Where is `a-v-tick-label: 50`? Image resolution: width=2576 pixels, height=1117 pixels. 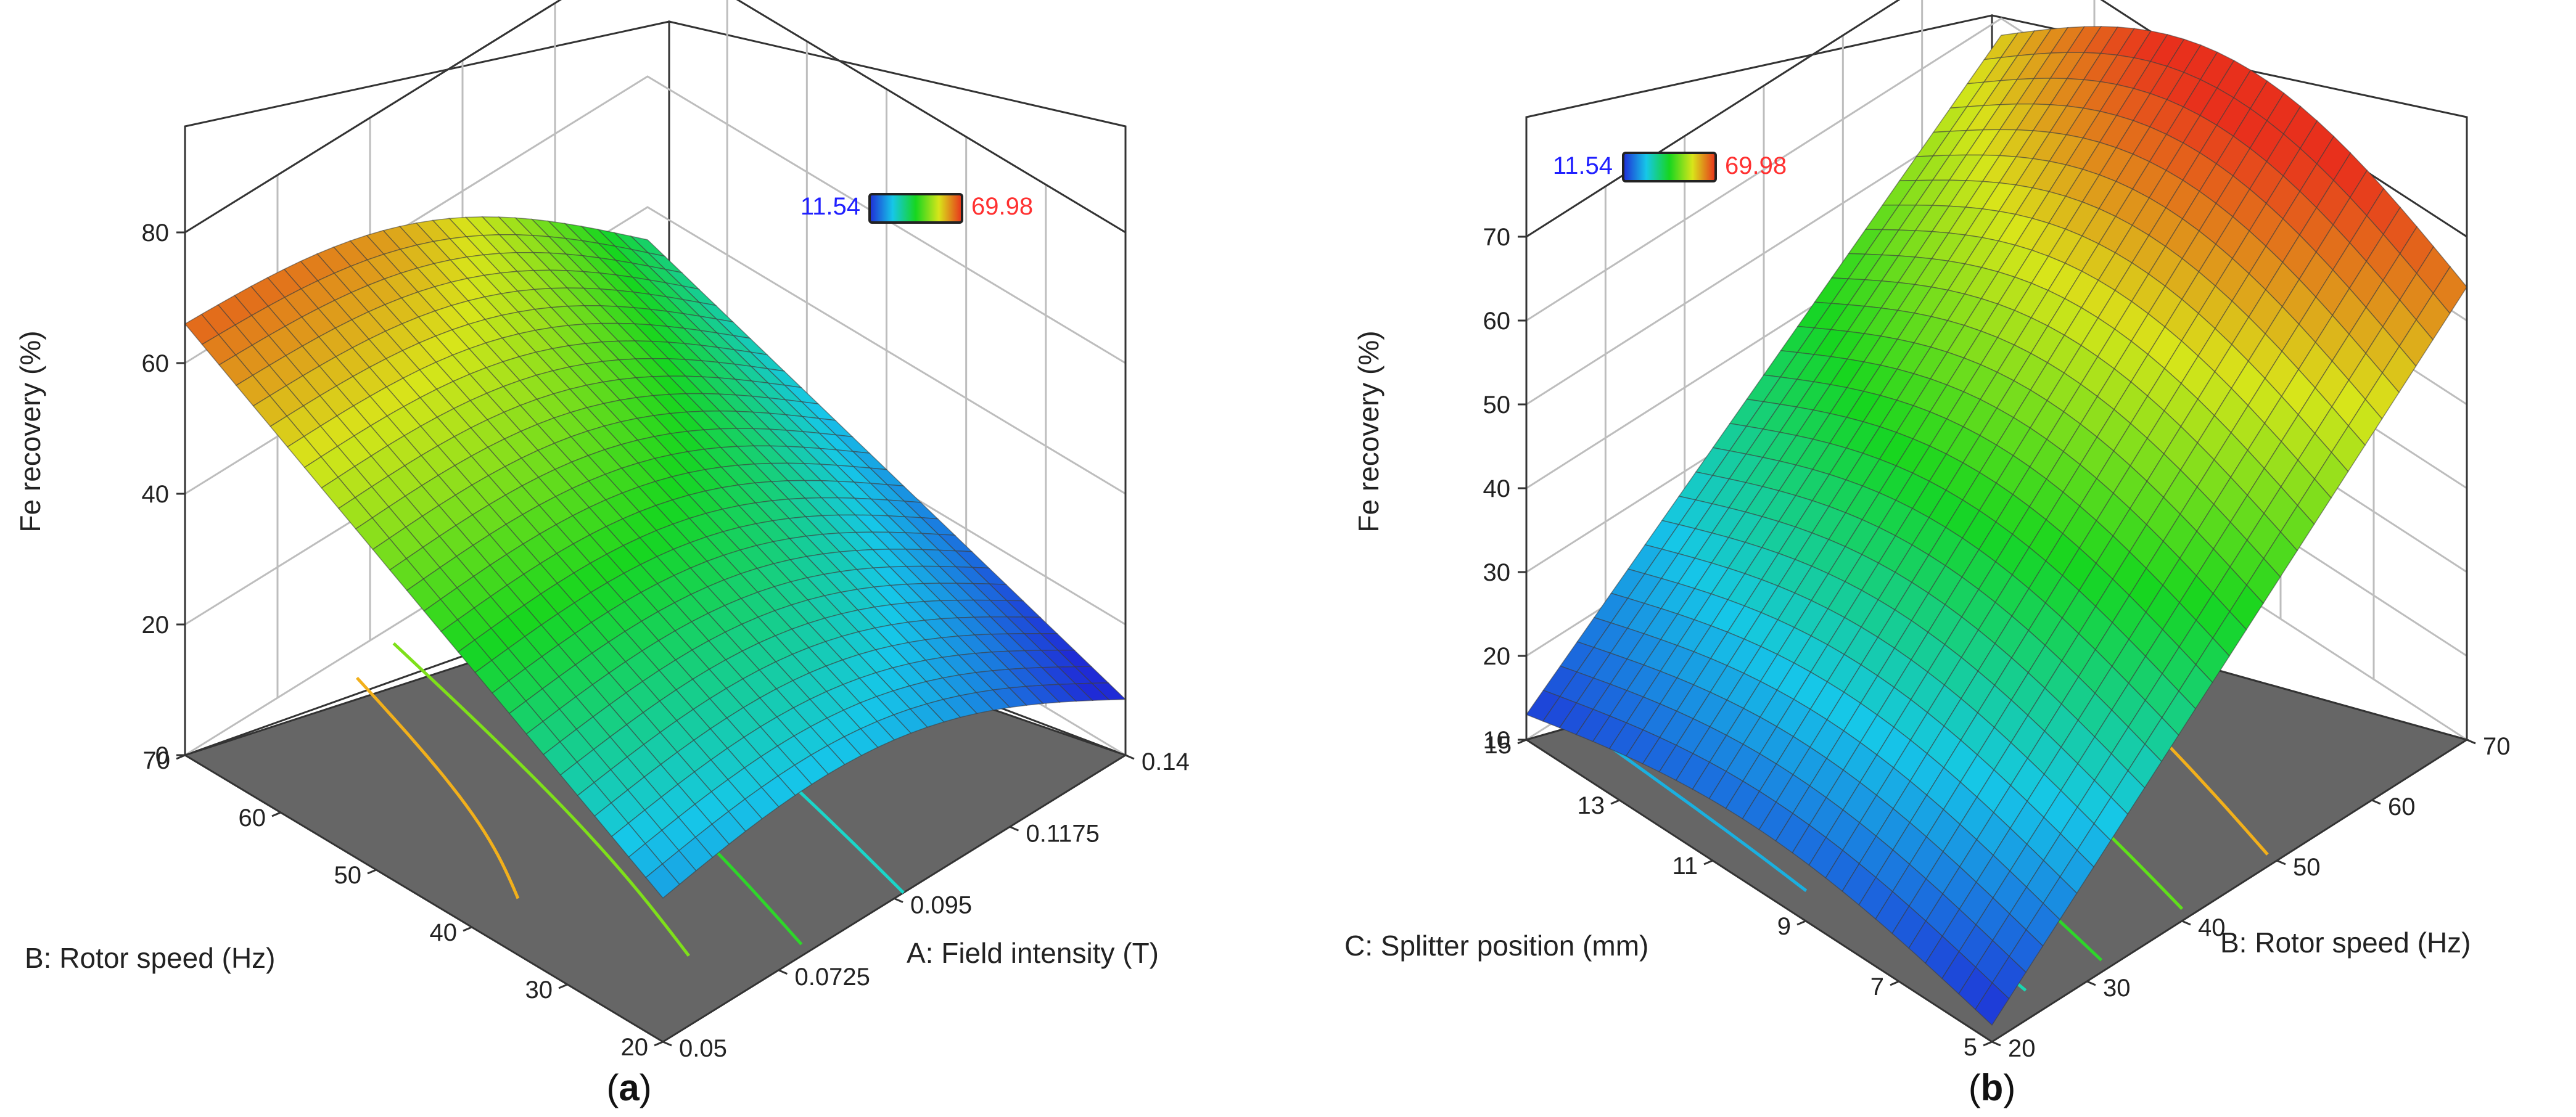 a-v-tick-label: 50 is located at coordinates (348, 875).